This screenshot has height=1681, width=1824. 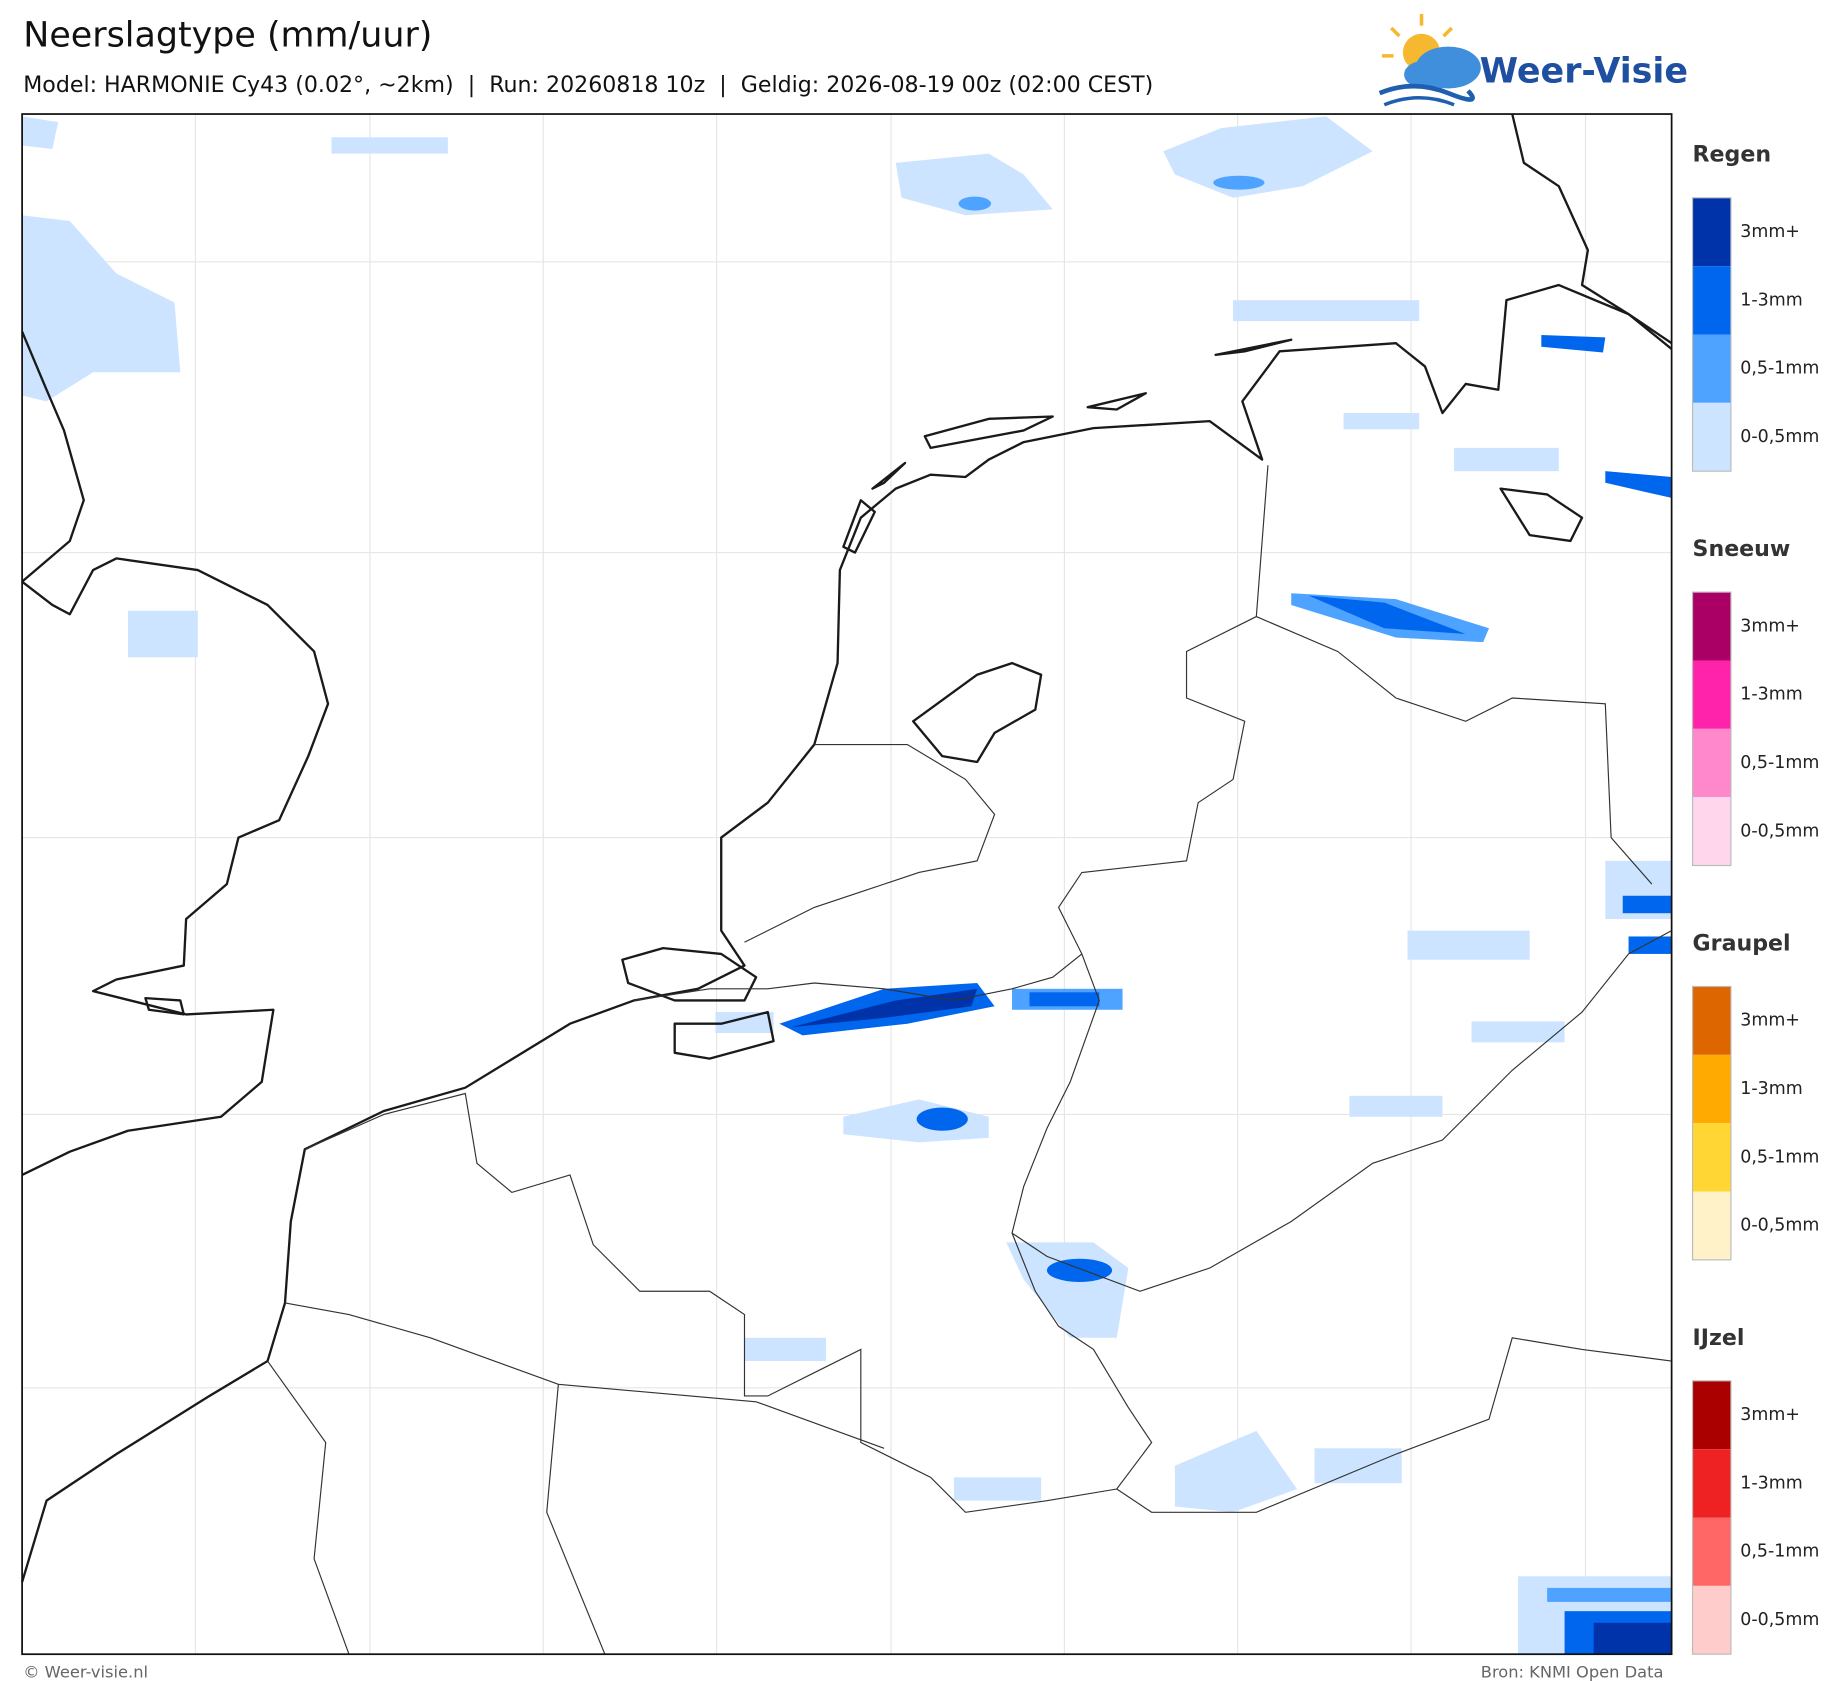 What do you see at coordinates (1572, 1671) in the screenshot?
I see `footer-source: Bron: KNMI Open Data` at bounding box center [1572, 1671].